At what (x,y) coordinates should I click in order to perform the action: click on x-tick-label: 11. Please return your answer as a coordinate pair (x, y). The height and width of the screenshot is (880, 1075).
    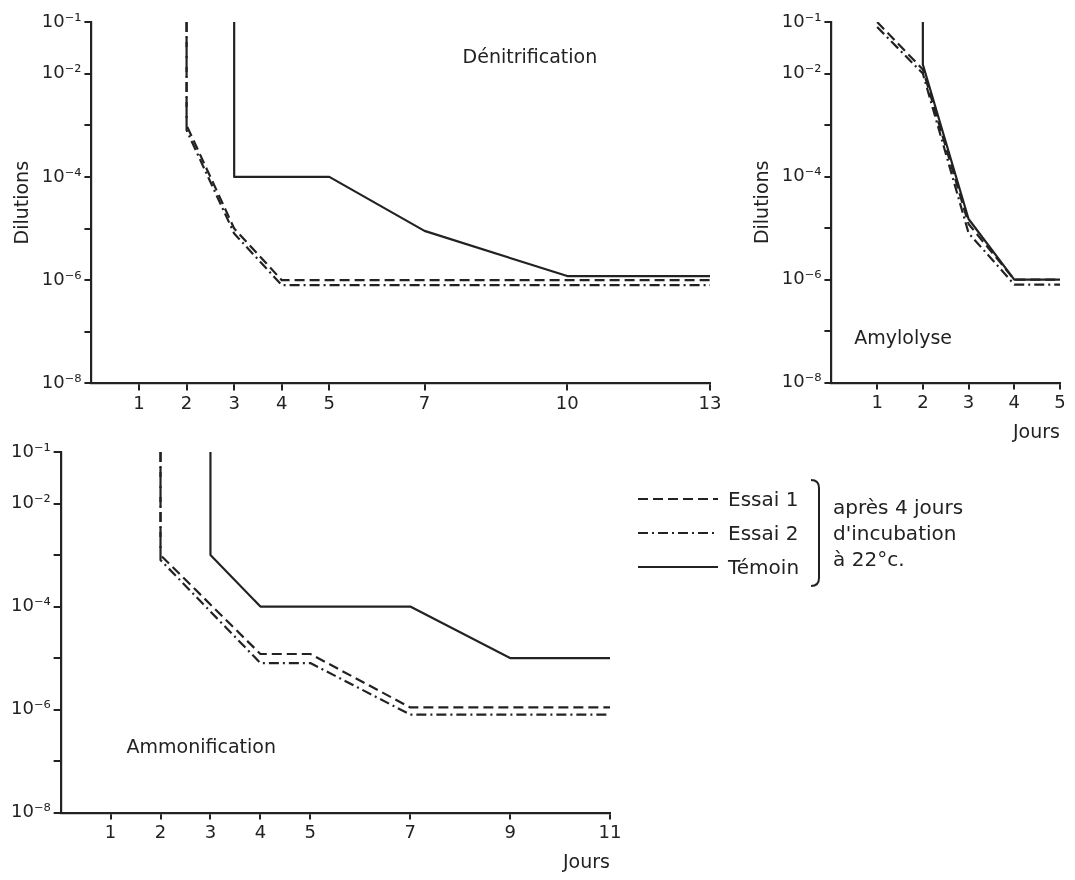
    Looking at the image, I should click on (610, 832).